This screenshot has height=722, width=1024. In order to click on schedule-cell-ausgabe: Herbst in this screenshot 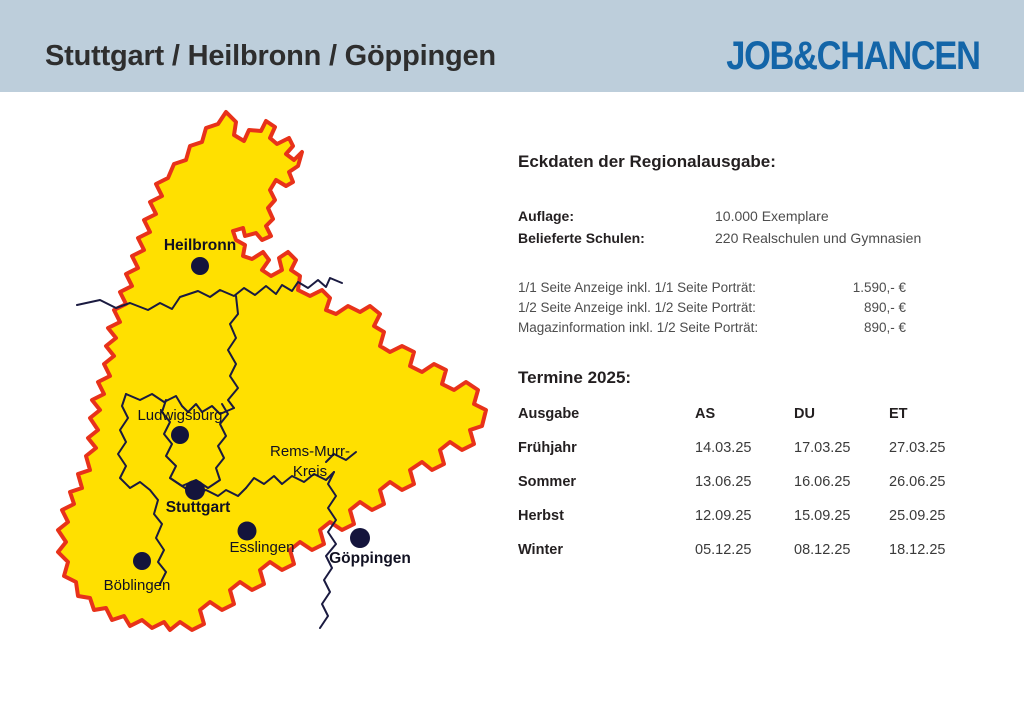, I will do `click(541, 516)`.